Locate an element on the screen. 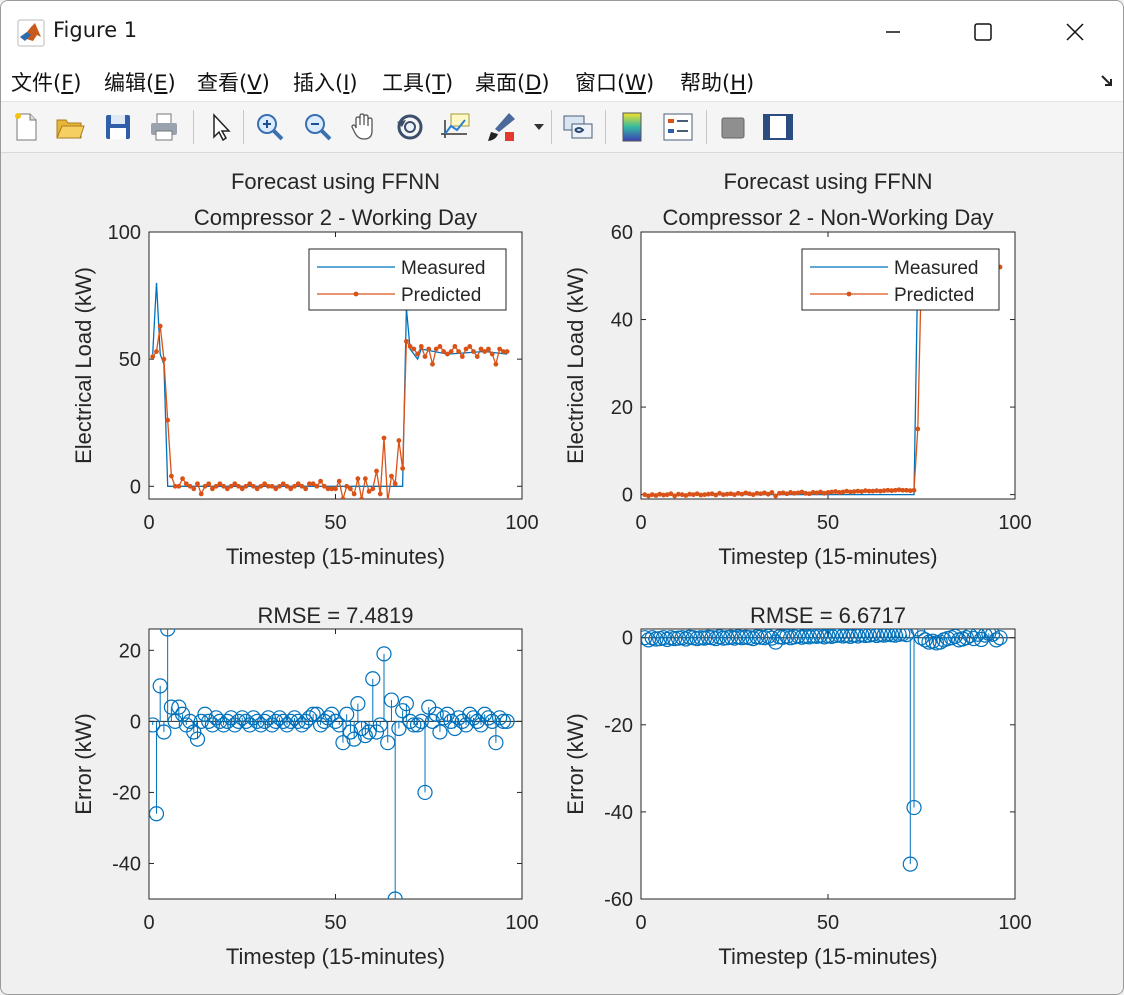 Image resolution: width=1124 pixels, height=995 pixels. menu-tools-label: 工具( is located at coordinates (407, 83).